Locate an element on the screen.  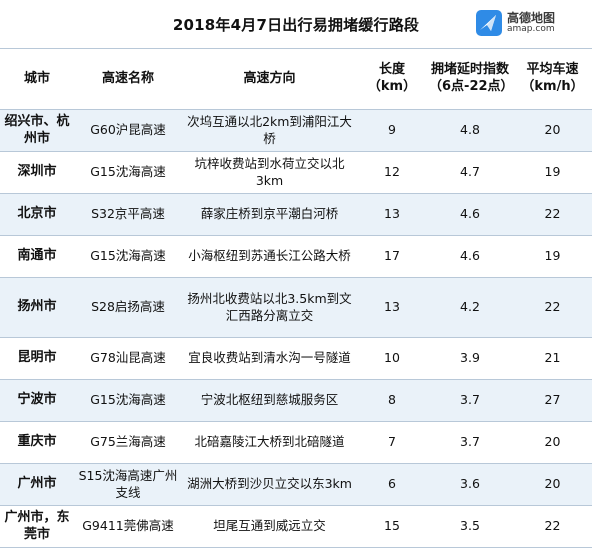
header-speed: 平均车速（km/h） is located at coordinates (552, 79).